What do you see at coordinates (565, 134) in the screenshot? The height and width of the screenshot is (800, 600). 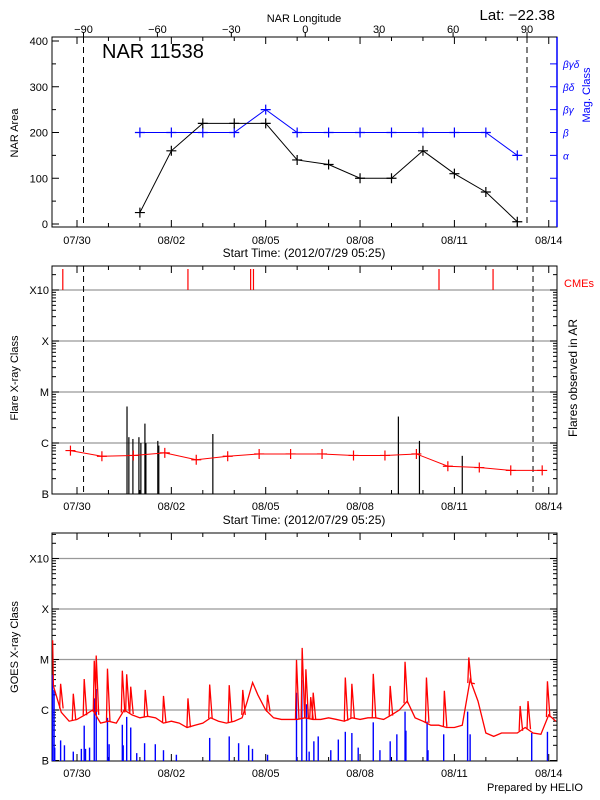 I see `y2-tick-label: β` at bounding box center [565, 134].